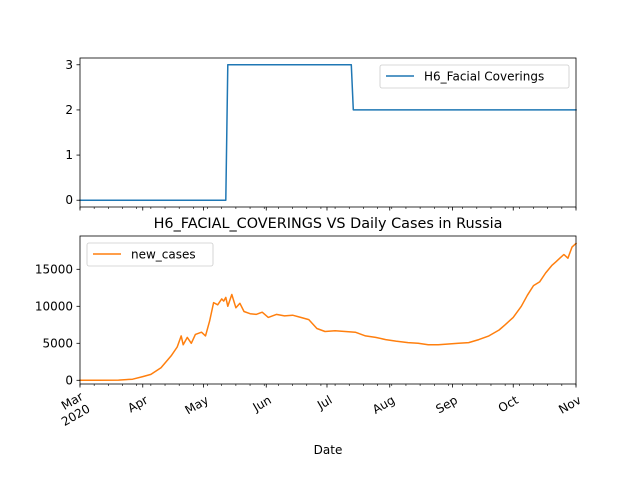 The image size is (640, 484). I want to click on top-legend: H6_Facial Coverings, so click(474, 76).